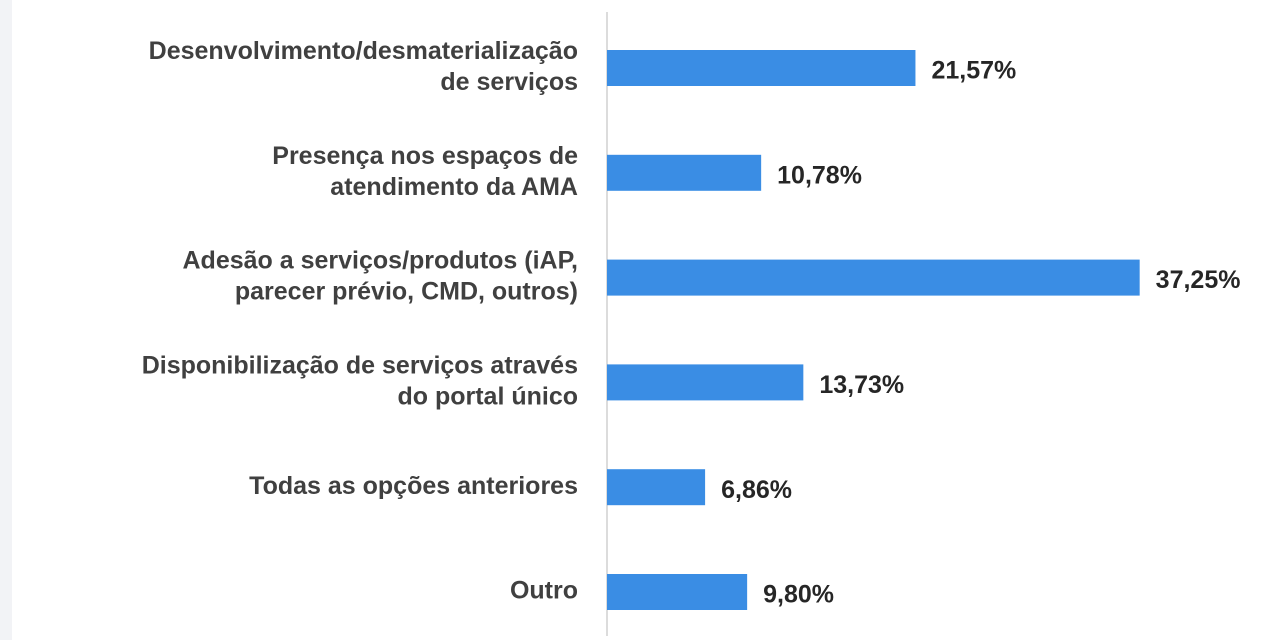  I want to click on value-label: 13,73%, so click(861, 385).